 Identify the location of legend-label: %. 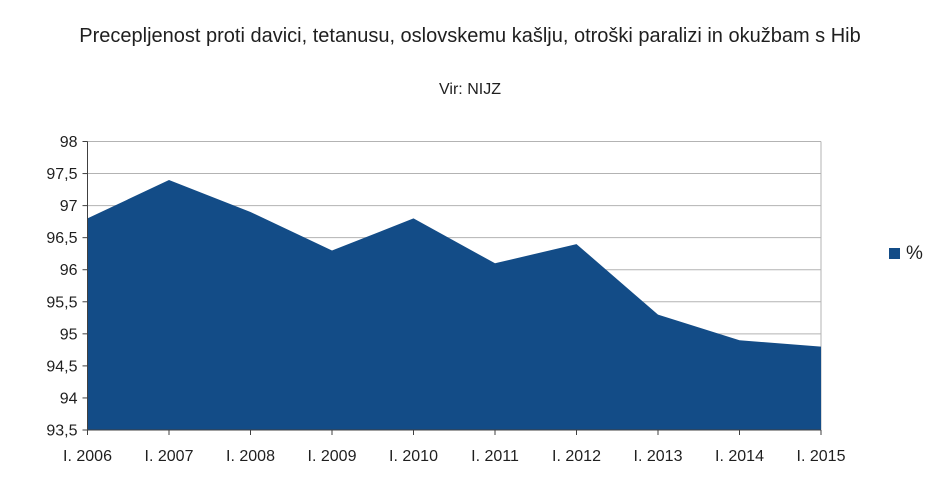
(914, 253).